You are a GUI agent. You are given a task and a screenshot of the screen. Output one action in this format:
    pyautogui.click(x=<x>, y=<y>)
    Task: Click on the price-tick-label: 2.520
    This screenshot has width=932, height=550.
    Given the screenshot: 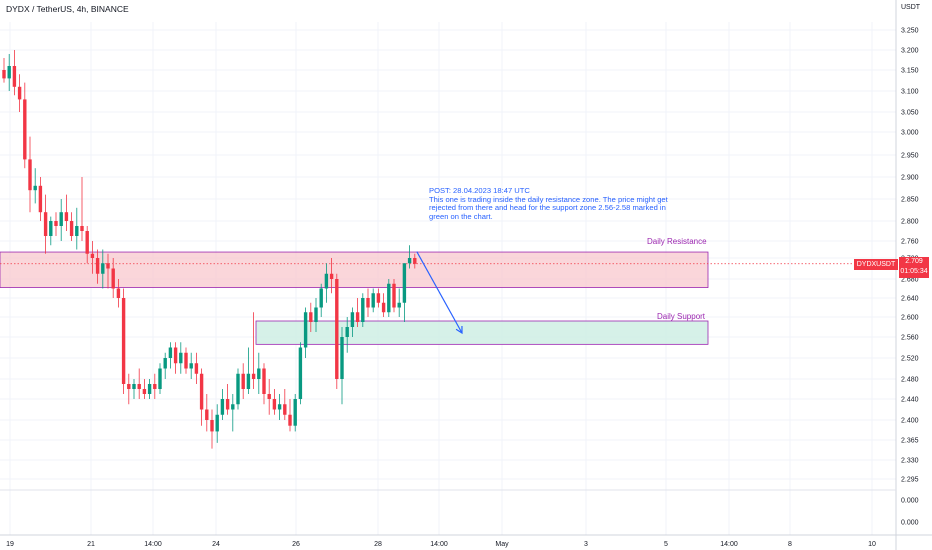 What is the action you would take?
    pyautogui.click(x=910, y=359)
    